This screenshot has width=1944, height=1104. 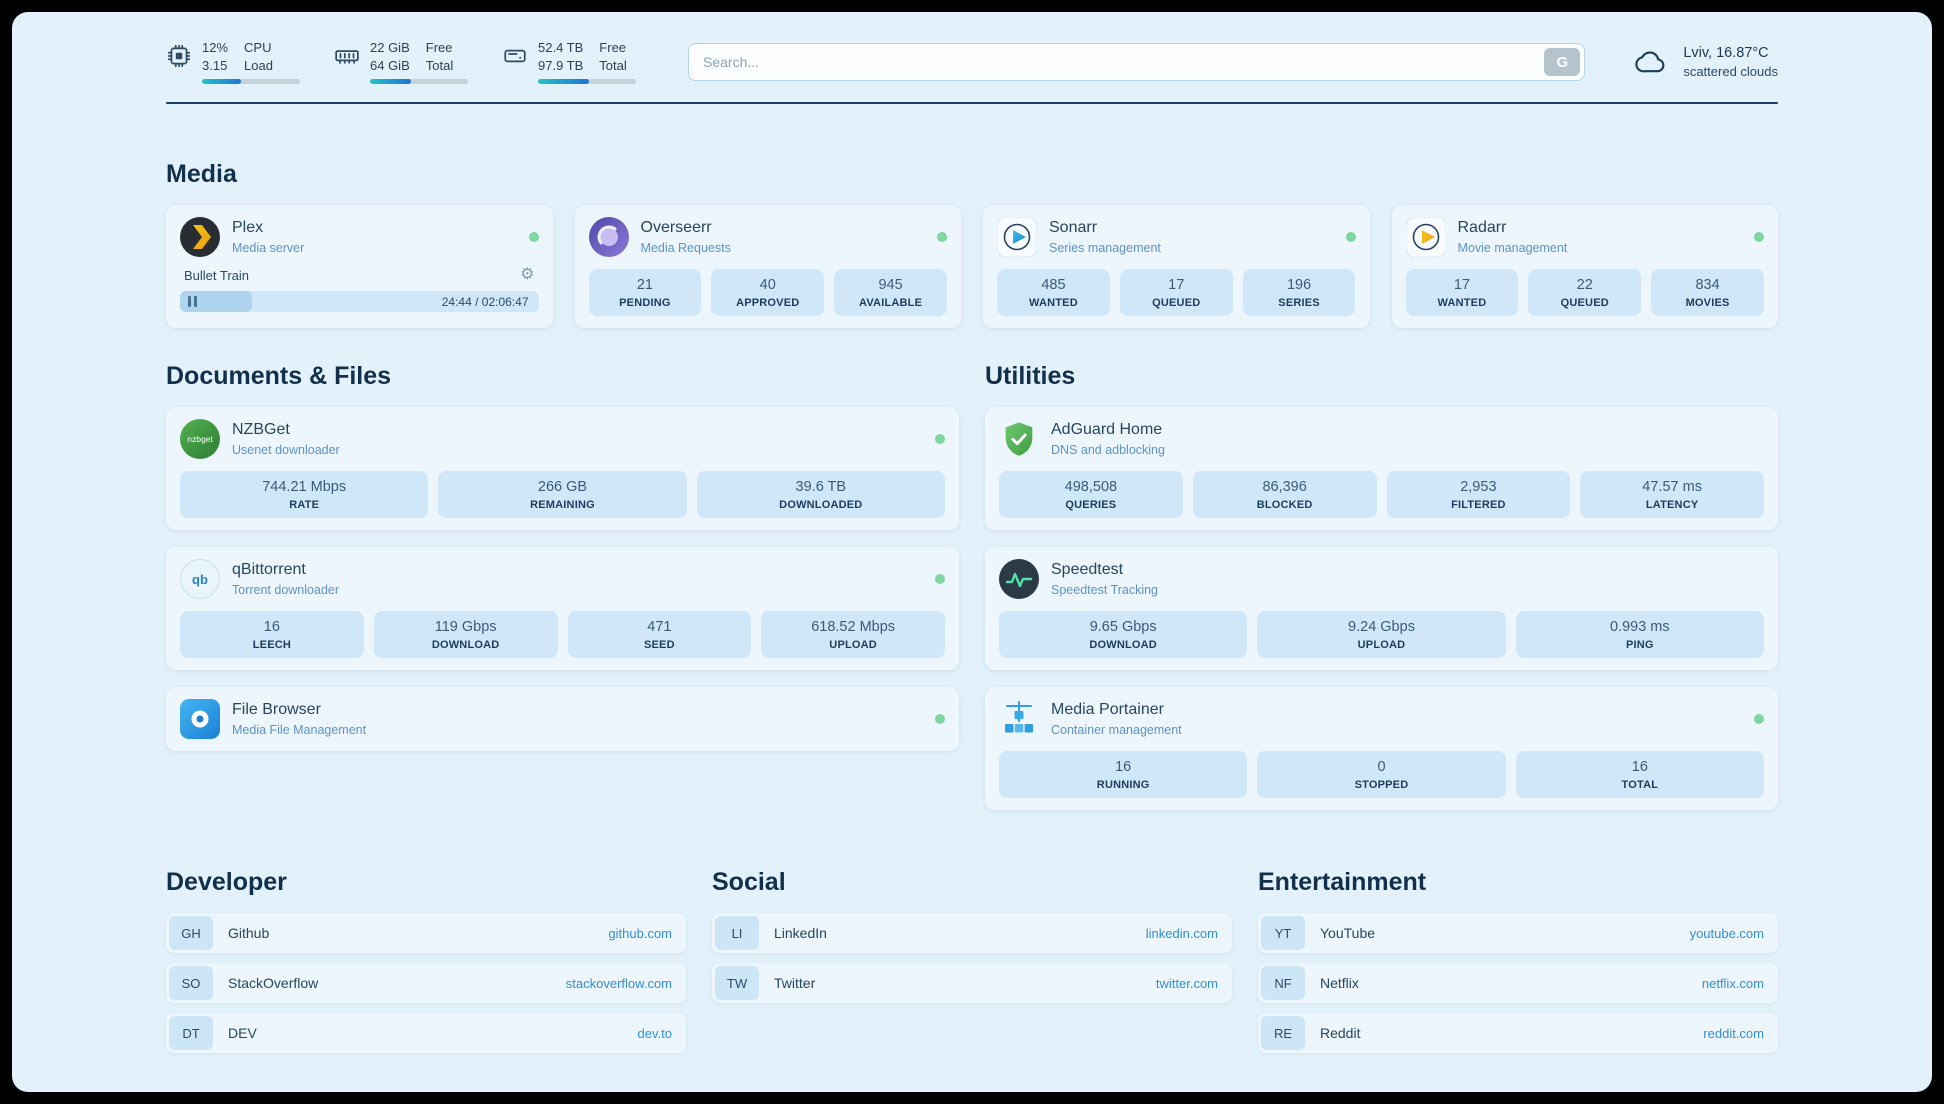 I want to click on media-section-title: Media, so click(x=201, y=174).